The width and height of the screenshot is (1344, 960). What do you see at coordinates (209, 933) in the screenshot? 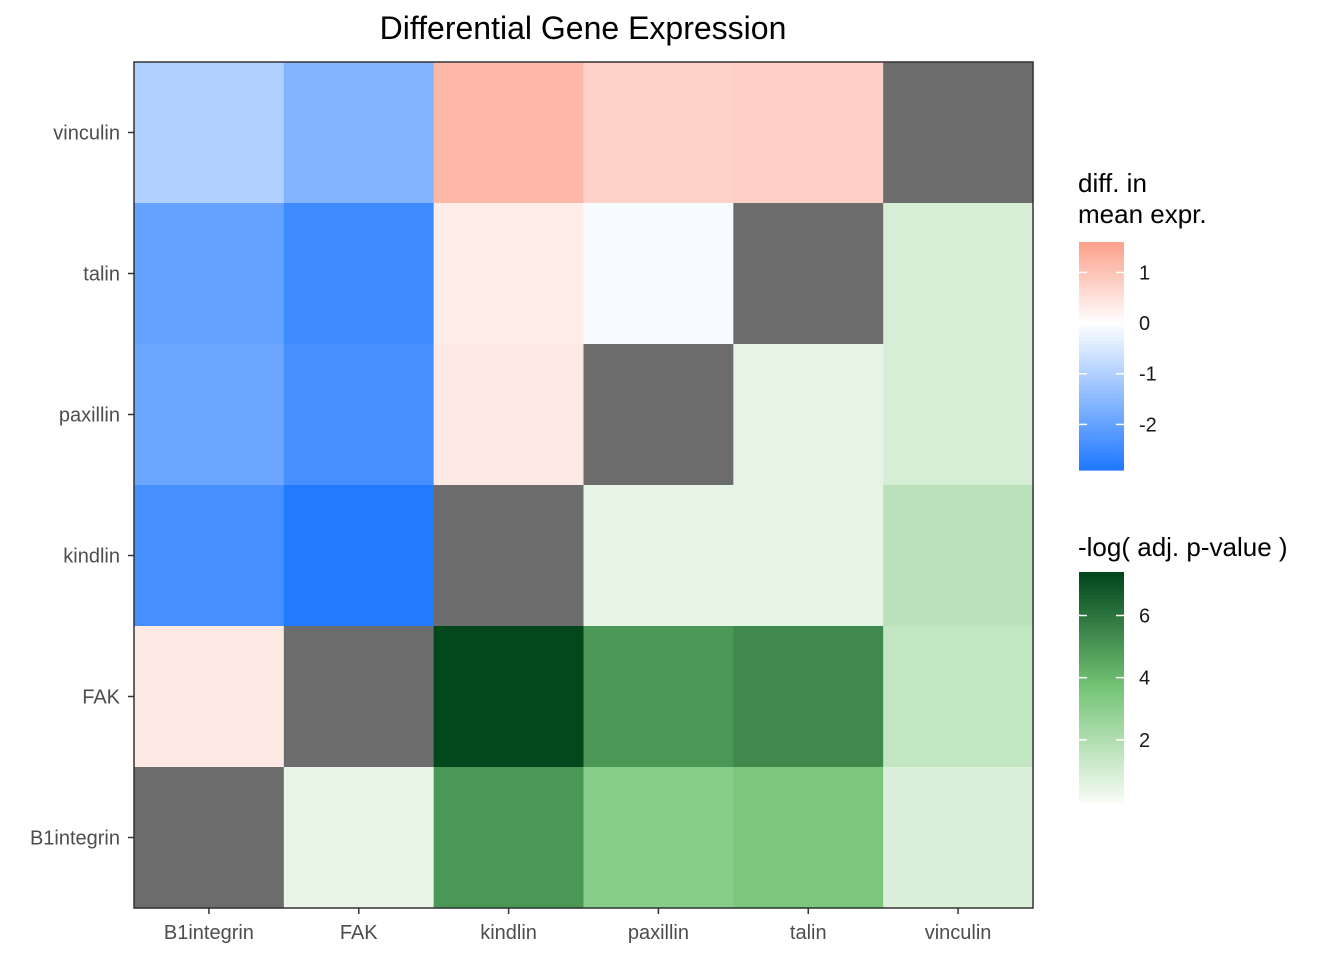
I see `x-tick-label: B1integrin` at bounding box center [209, 933].